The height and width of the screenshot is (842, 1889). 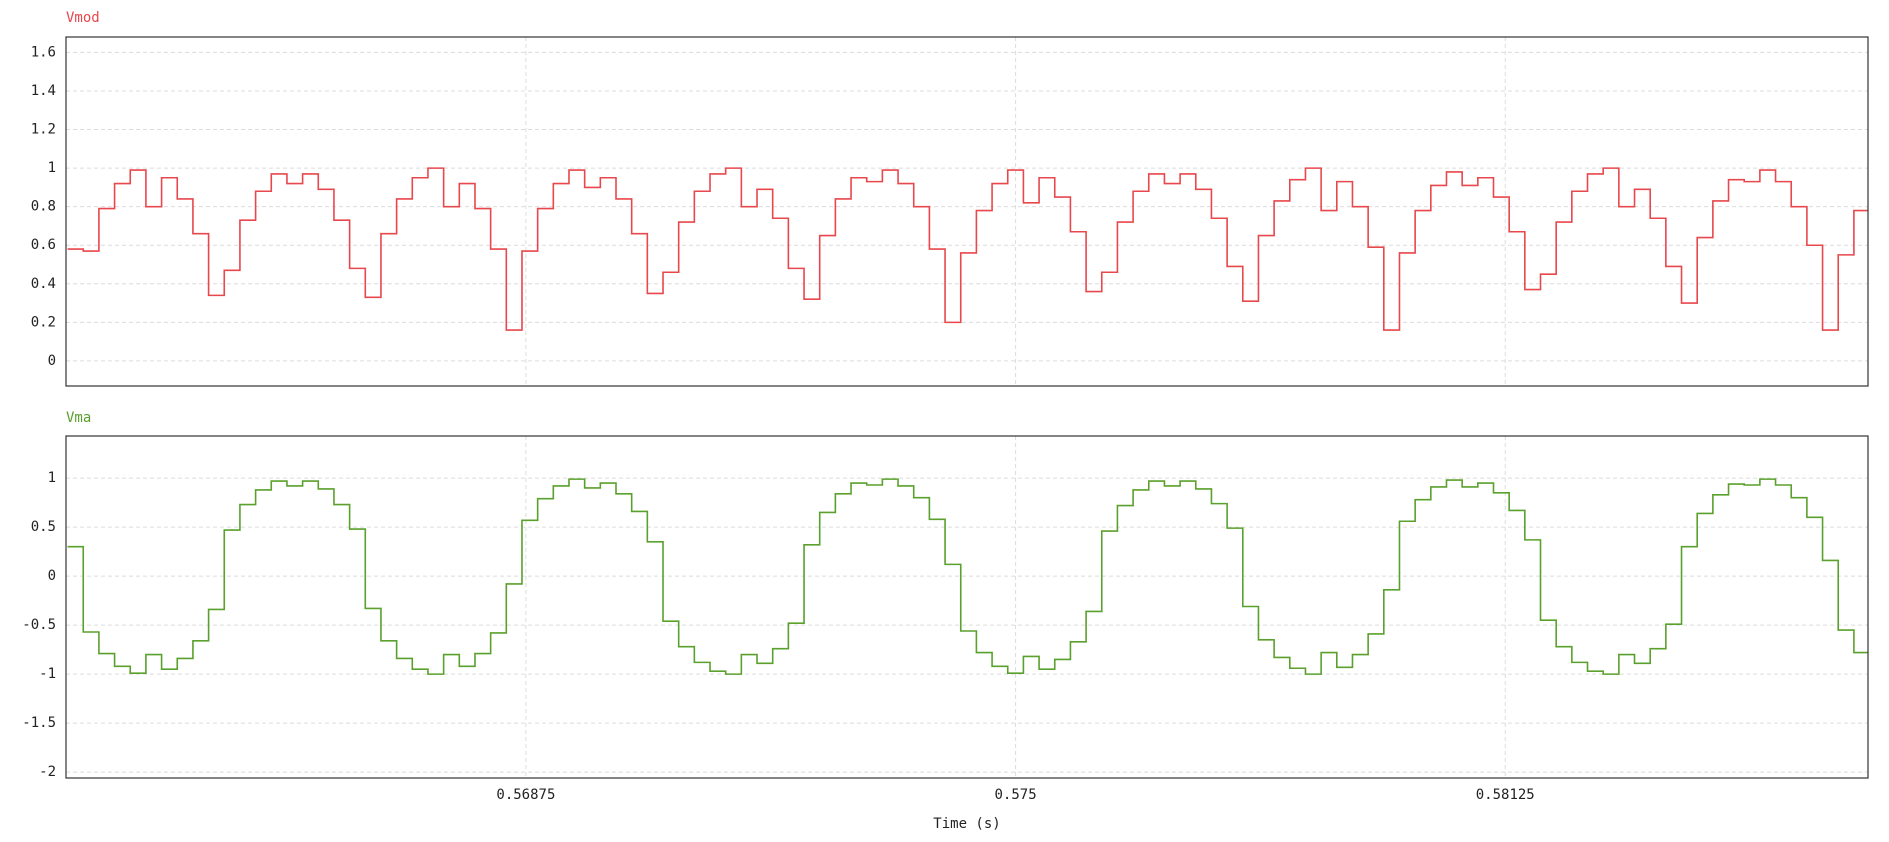 What do you see at coordinates (83, 18) in the screenshot?
I see `panel-title: Vmod` at bounding box center [83, 18].